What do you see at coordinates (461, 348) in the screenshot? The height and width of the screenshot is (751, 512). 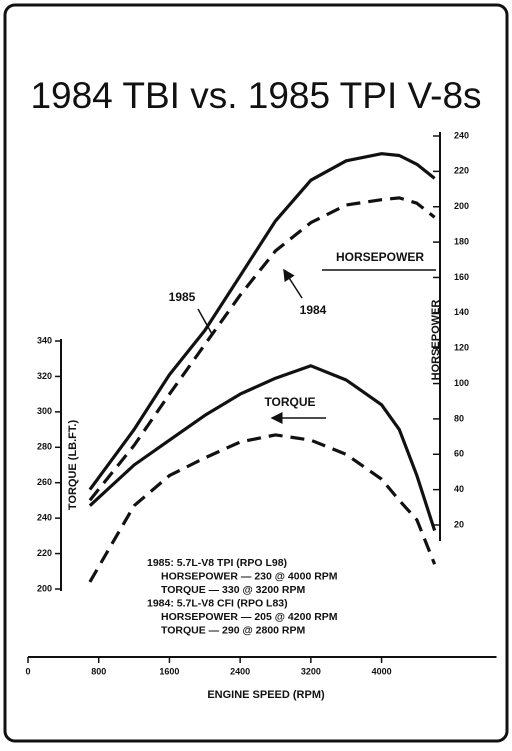 I see `y2-tick-label: 120` at bounding box center [461, 348].